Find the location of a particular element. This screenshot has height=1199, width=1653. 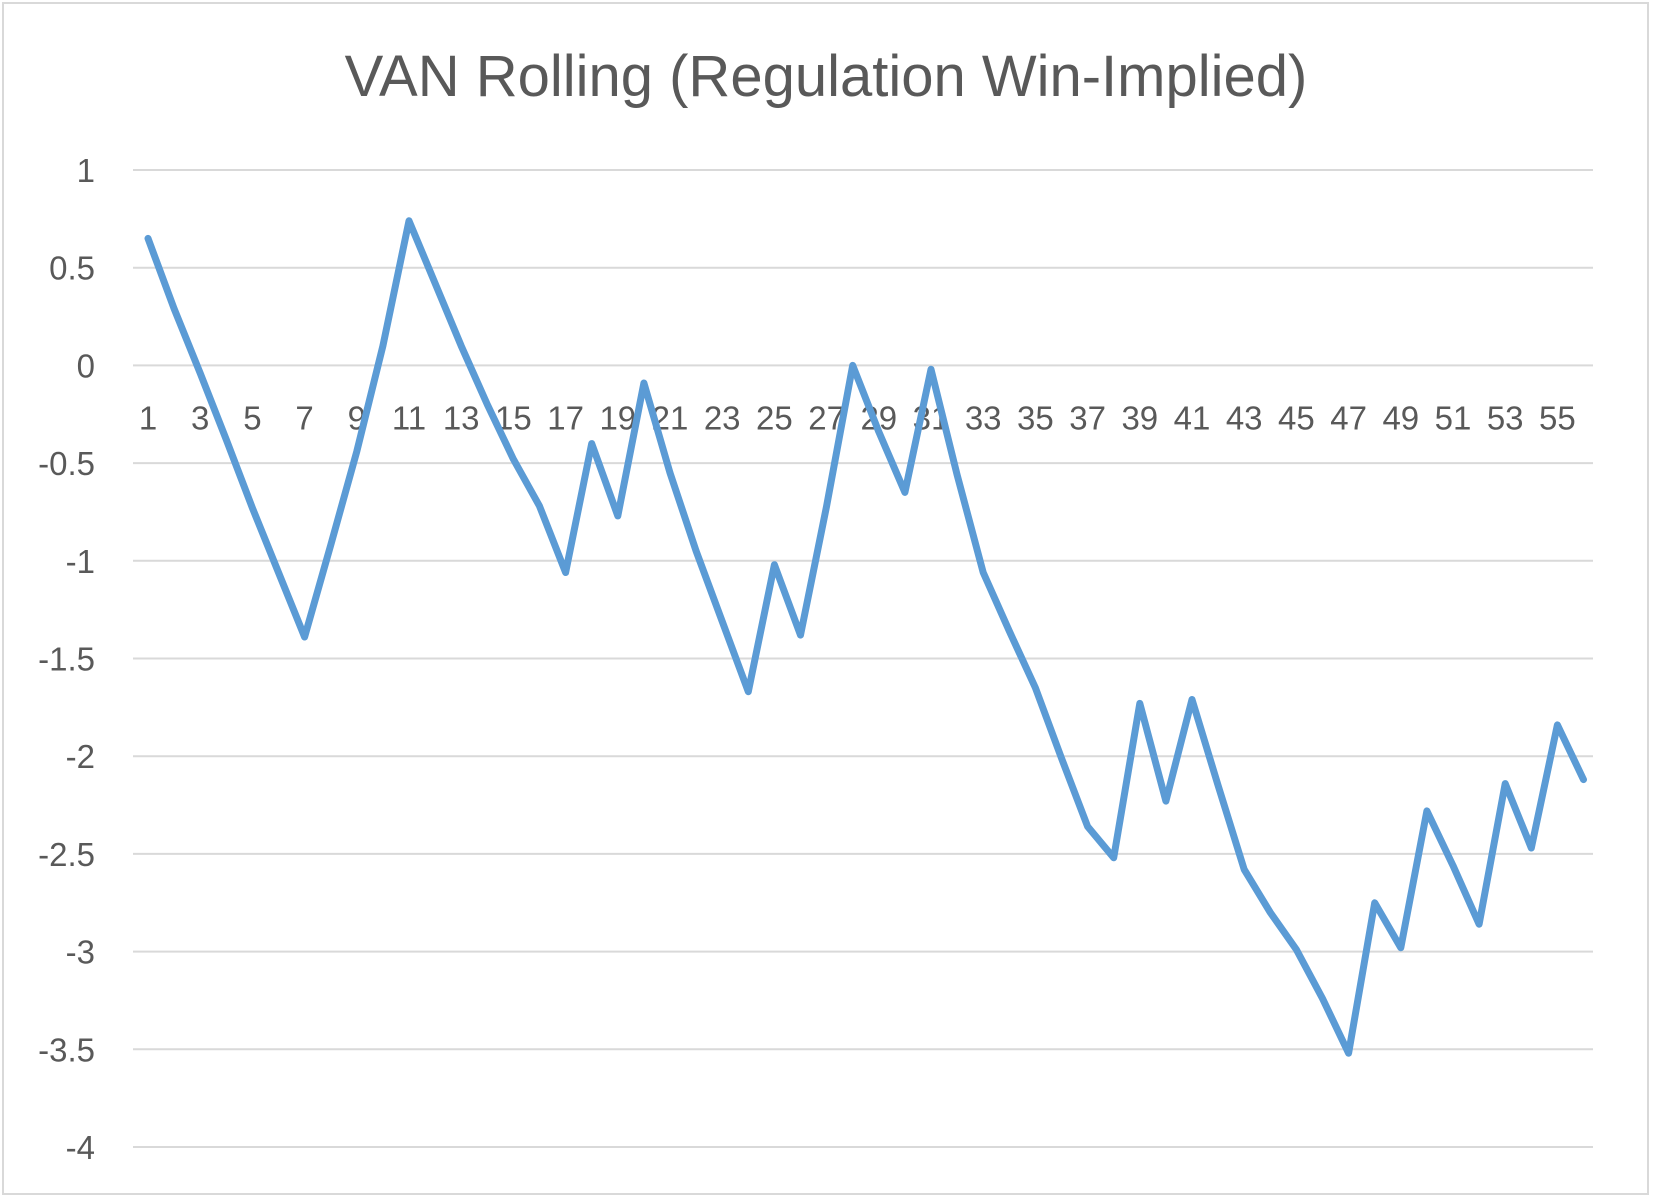

y-tick-label: 0.5 is located at coordinates (72, 268).